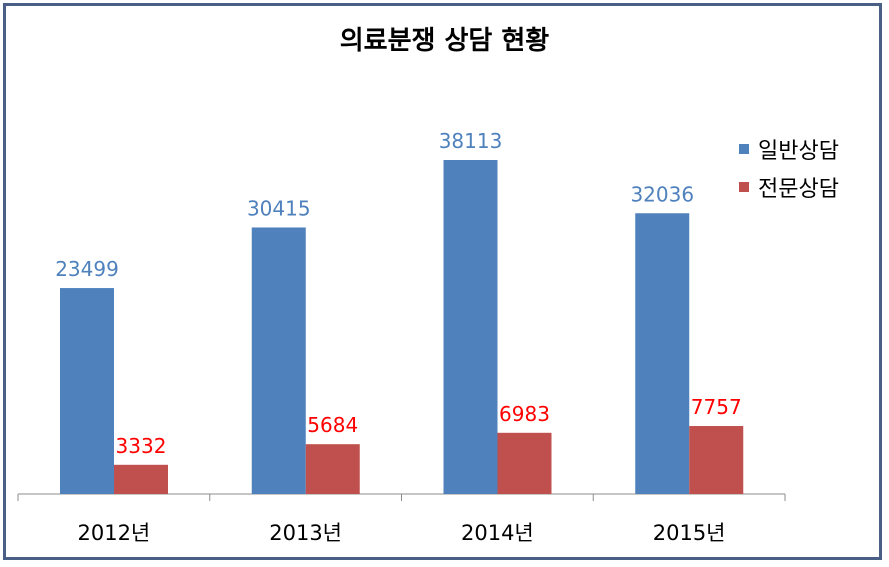 The height and width of the screenshot is (567, 889). Describe the element at coordinates (689, 533) in the screenshot. I see `x-tick-label-3: 2015년` at that location.